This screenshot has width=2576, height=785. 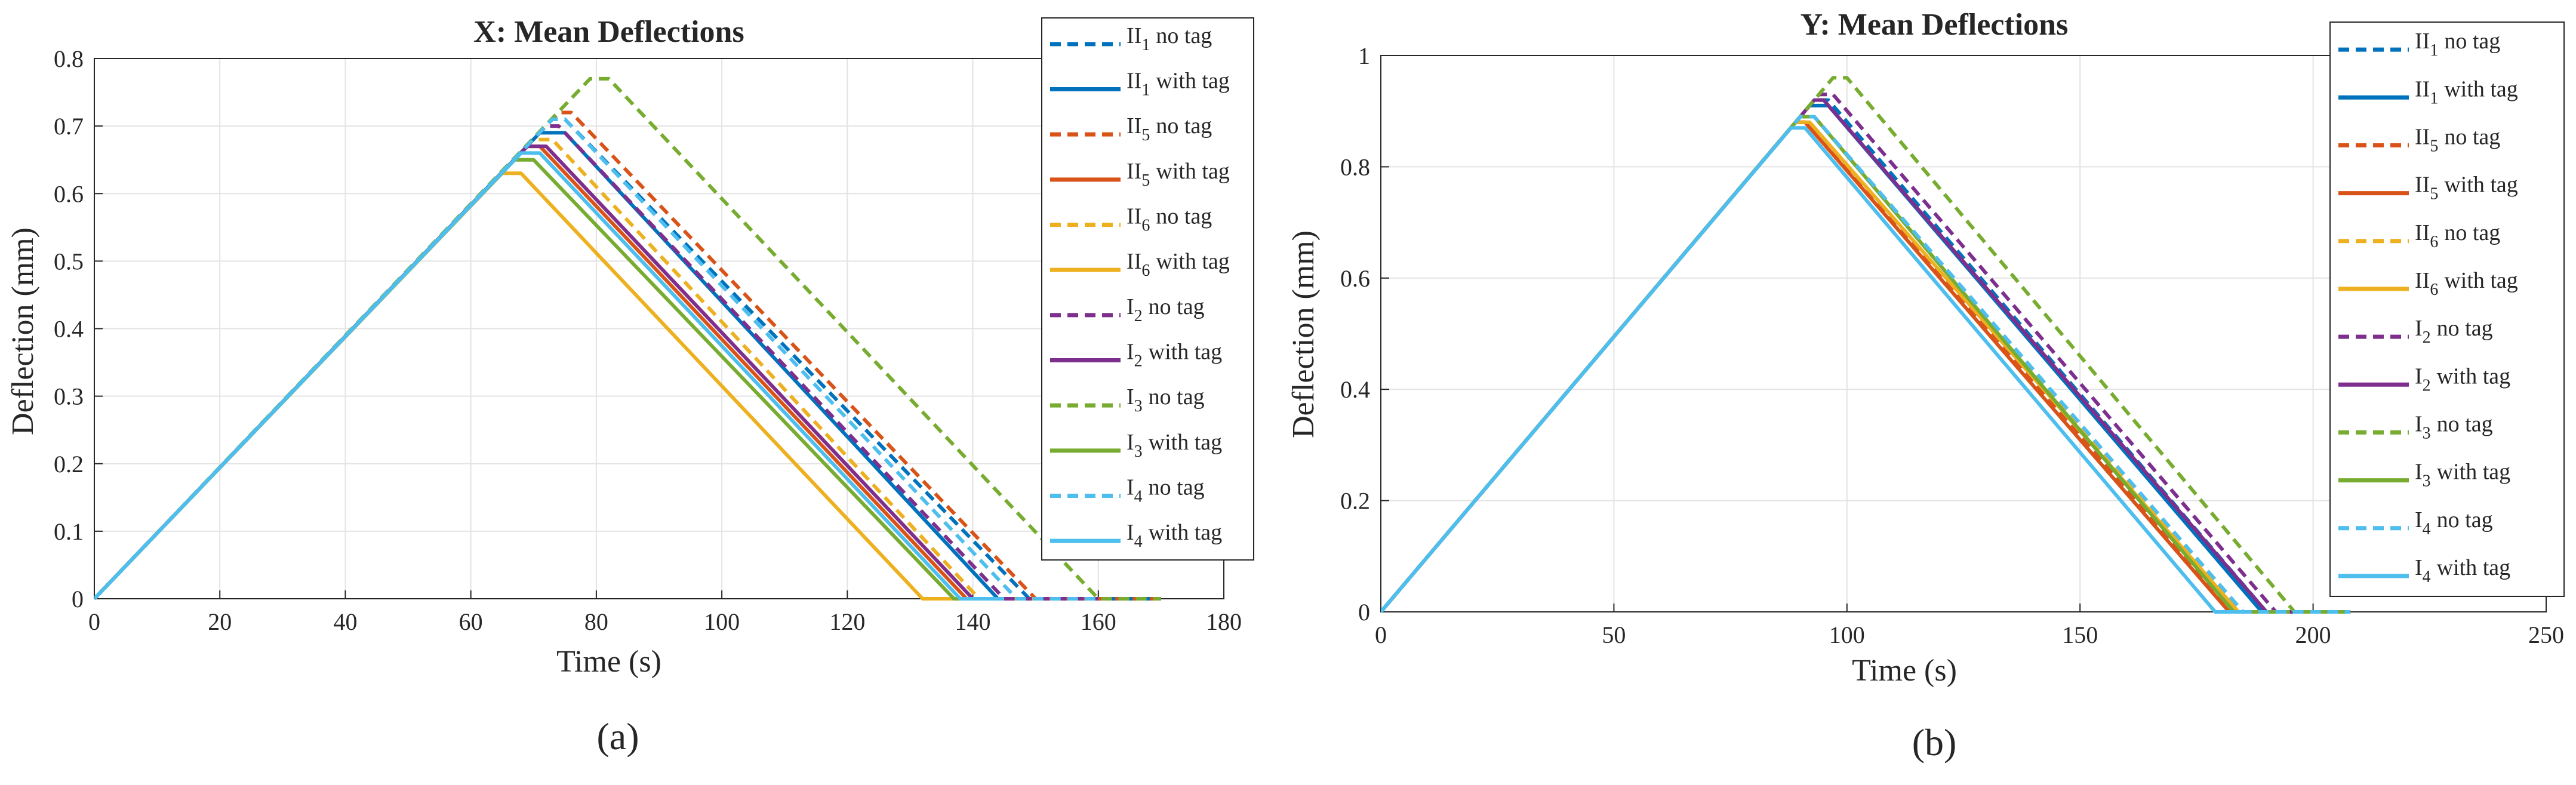 What do you see at coordinates (1934, 743) in the screenshot?
I see `panel-label: (b)` at bounding box center [1934, 743].